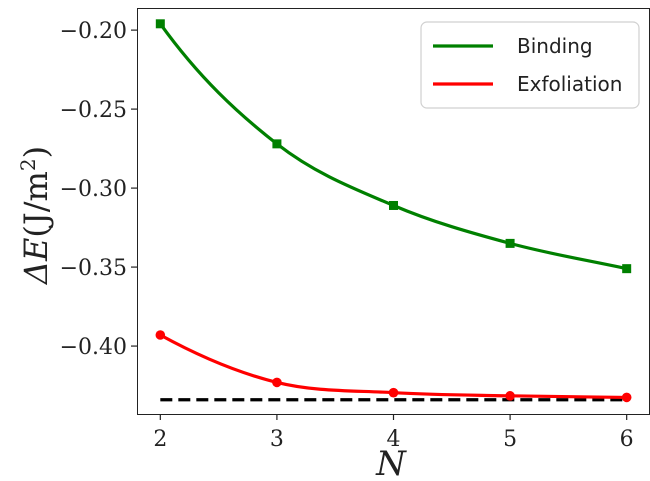 The height and width of the screenshot is (481, 650). I want to click on y-axis-label-exponent: 2, so click(28, 164).